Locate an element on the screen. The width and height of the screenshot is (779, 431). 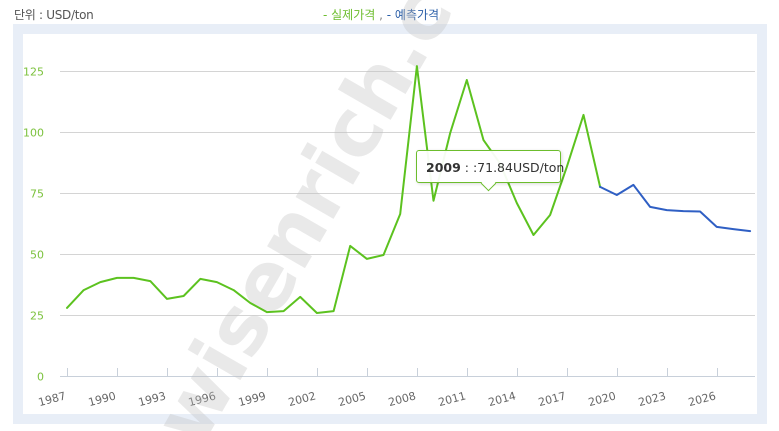
svg-text: 2008 is located at coordinates (402, 399).